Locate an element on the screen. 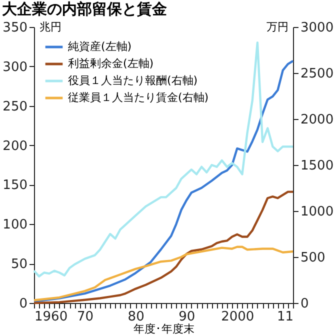  y-tick-label: 50 is located at coordinates (19, 264).